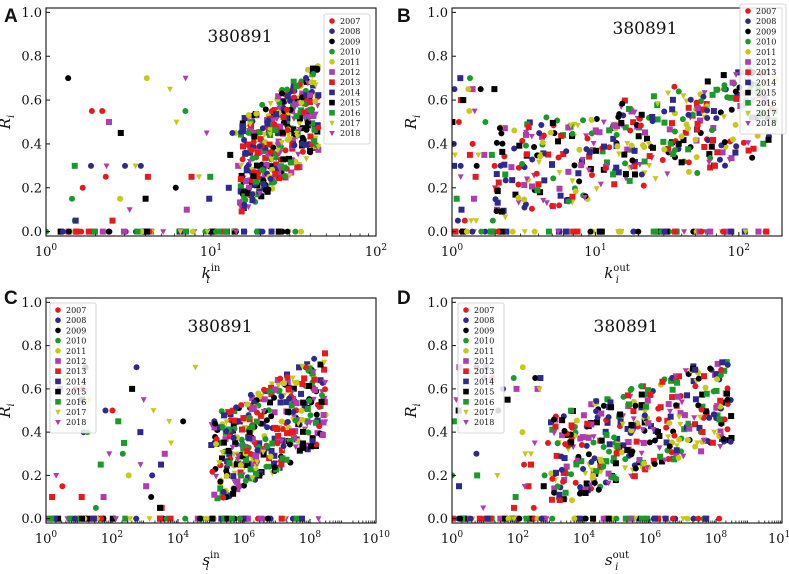  Describe the element at coordinates (187, 436) in the screenshot. I see `scatter-points` at that location.